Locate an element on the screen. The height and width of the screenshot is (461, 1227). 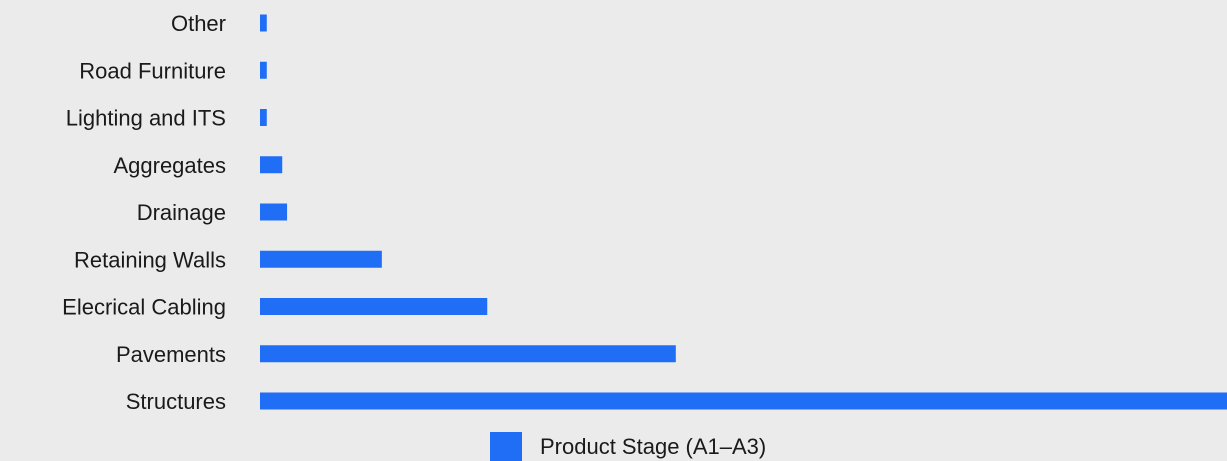
category-label: Pavements is located at coordinates (171, 354).